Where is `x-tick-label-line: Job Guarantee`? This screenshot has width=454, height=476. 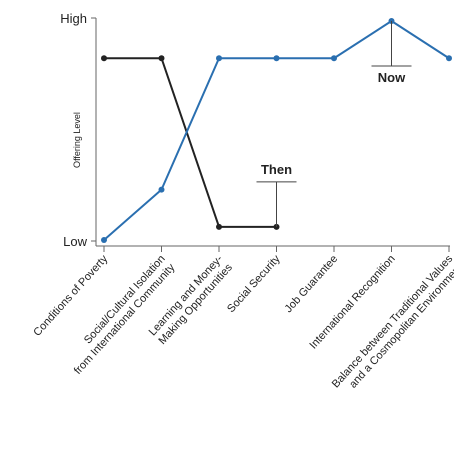
x-tick-label-line: Job Guarantee is located at coordinates (312, 284).